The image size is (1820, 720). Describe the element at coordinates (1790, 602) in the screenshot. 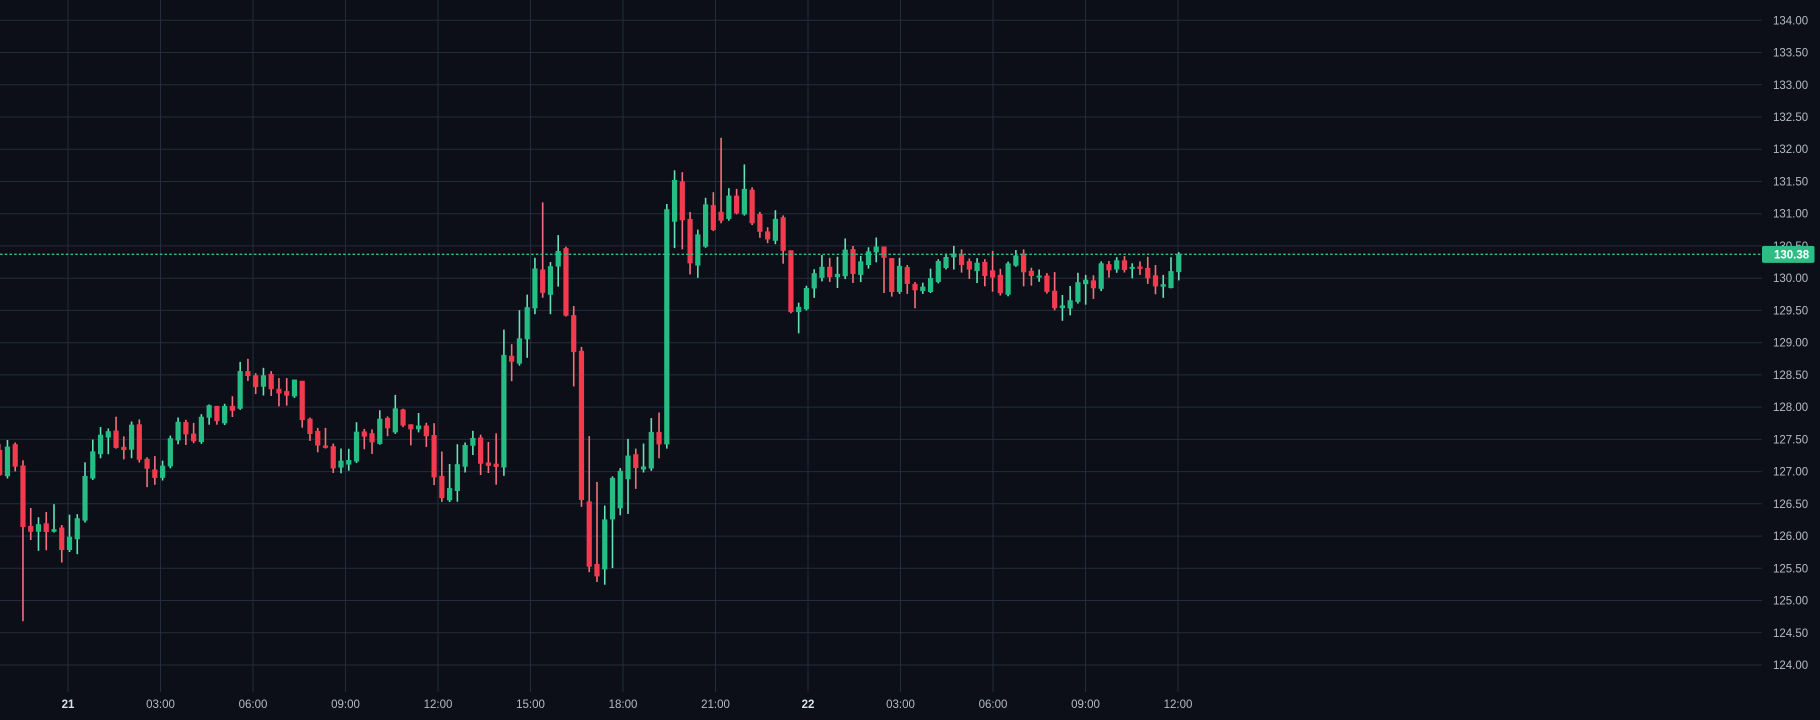

I see `svg-text: 125.00` at that location.